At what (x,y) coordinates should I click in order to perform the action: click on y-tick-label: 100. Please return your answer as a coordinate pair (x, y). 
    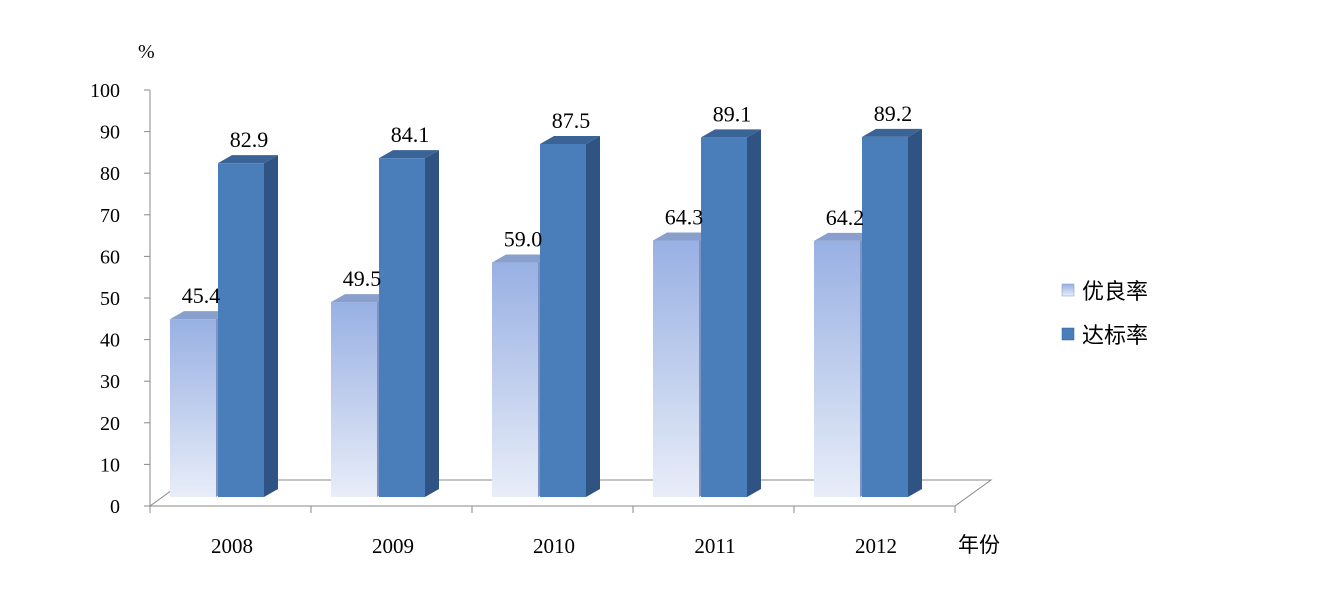
    Looking at the image, I should click on (105, 91).